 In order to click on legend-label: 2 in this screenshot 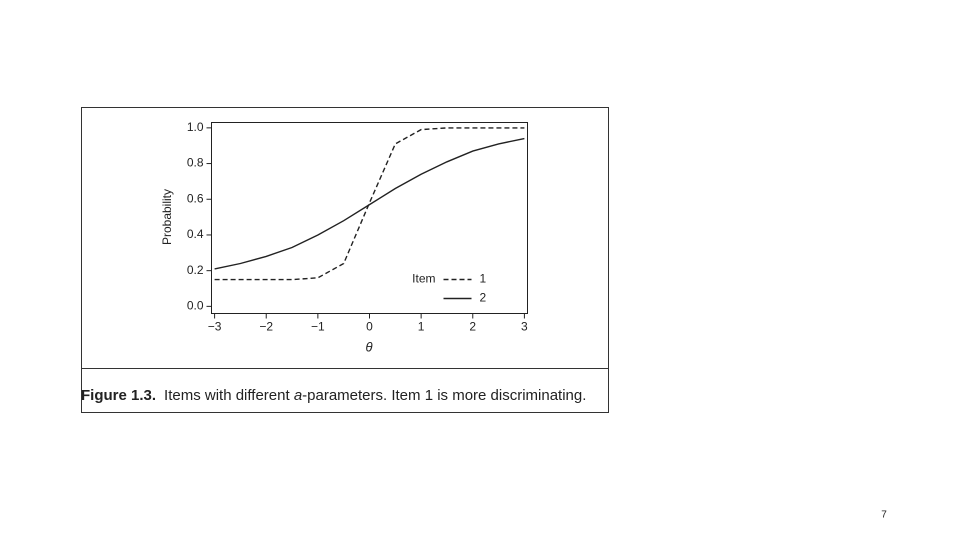, I will do `click(483, 298)`.